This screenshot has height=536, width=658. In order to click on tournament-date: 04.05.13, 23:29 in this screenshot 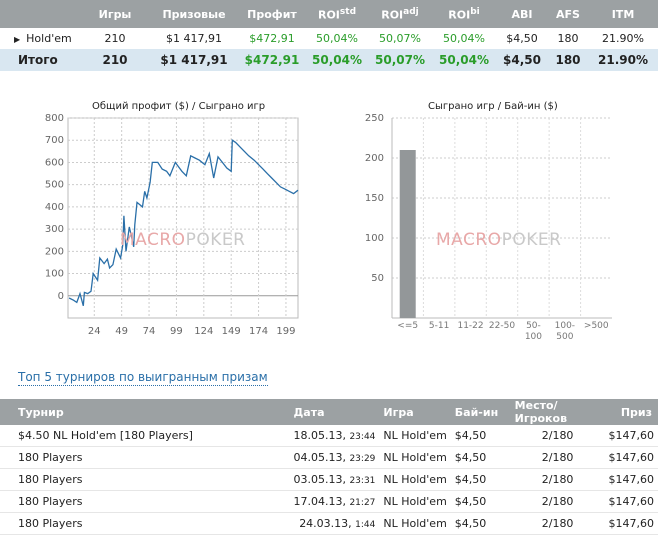, I will do `click(334, 457)`.